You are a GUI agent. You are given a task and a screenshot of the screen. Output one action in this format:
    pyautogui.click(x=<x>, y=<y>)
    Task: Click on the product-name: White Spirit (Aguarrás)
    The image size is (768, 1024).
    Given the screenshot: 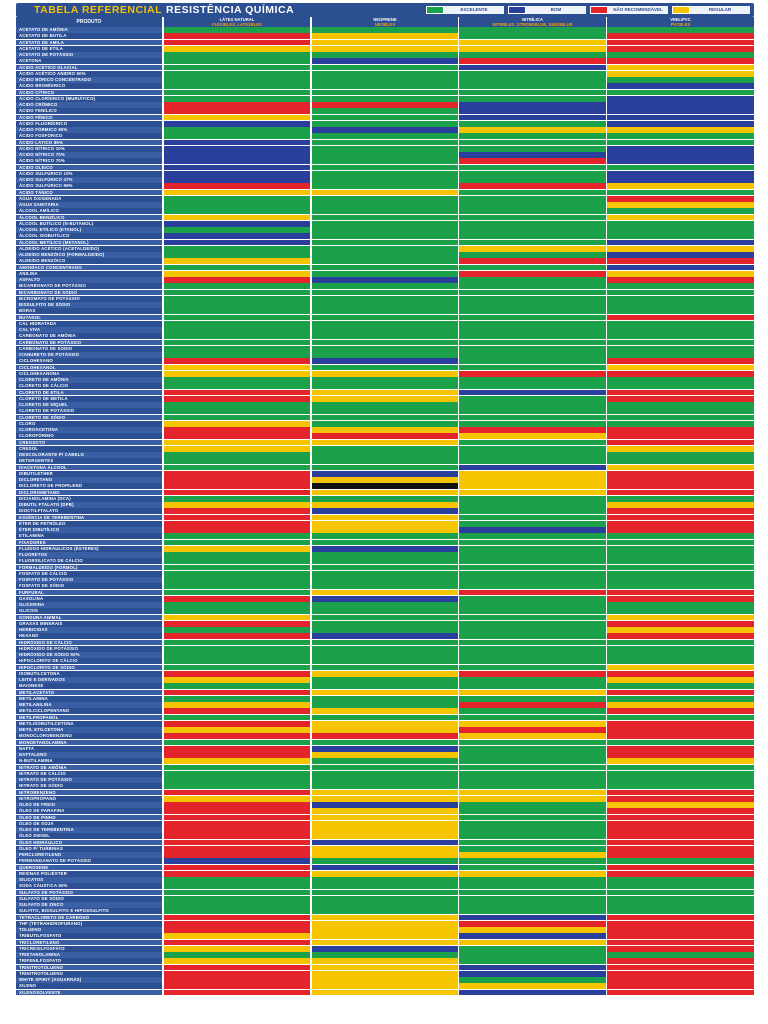 What is the action you would take?
    pyautogui.click(x=89, y=980)
    